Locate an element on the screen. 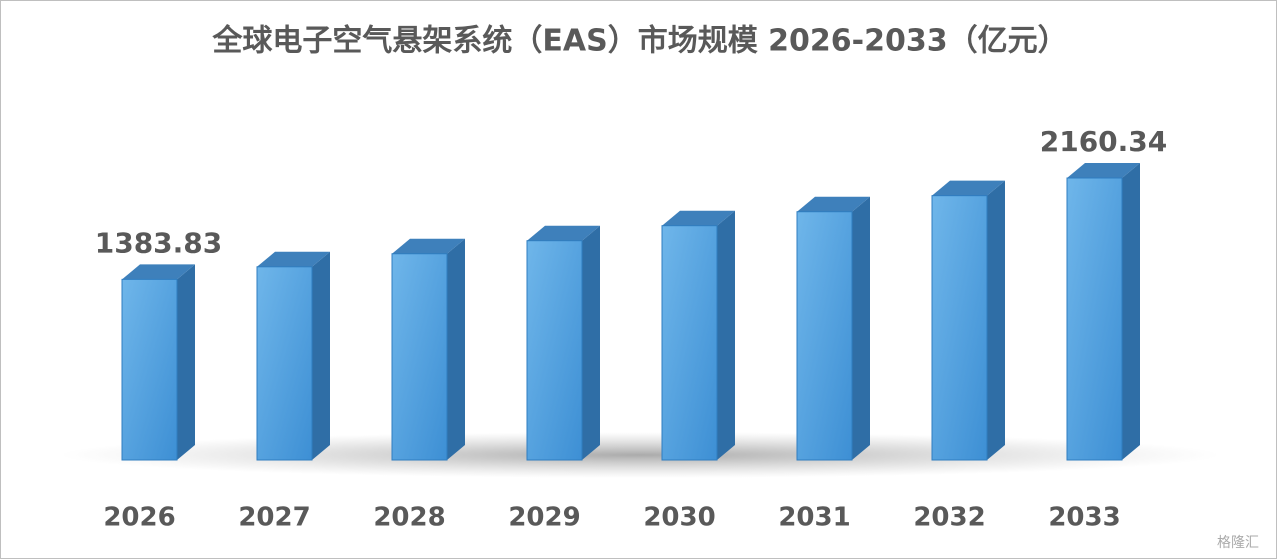  x-tick-label: 2033 is located at coordinates (1084, 518).